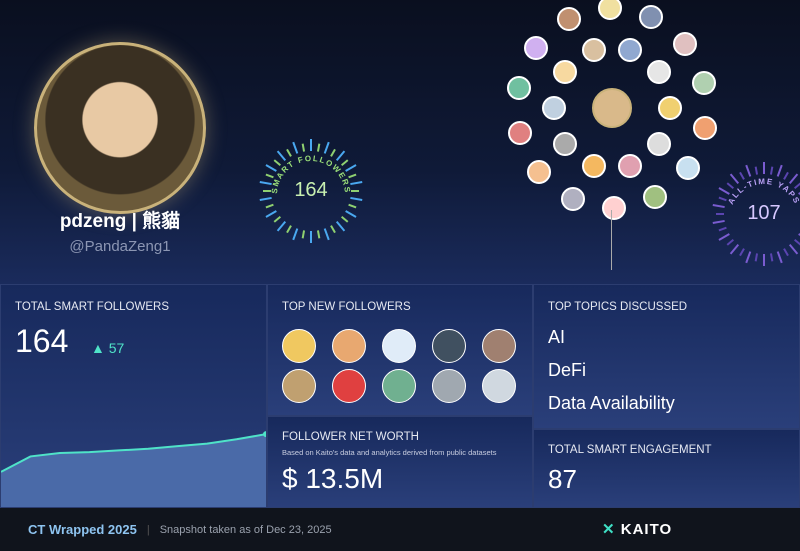 The image size is (800, 551). Describe the element at coordinates (764, 213) in the screenshot. I see `yaps-badge-value: 107` at that location.